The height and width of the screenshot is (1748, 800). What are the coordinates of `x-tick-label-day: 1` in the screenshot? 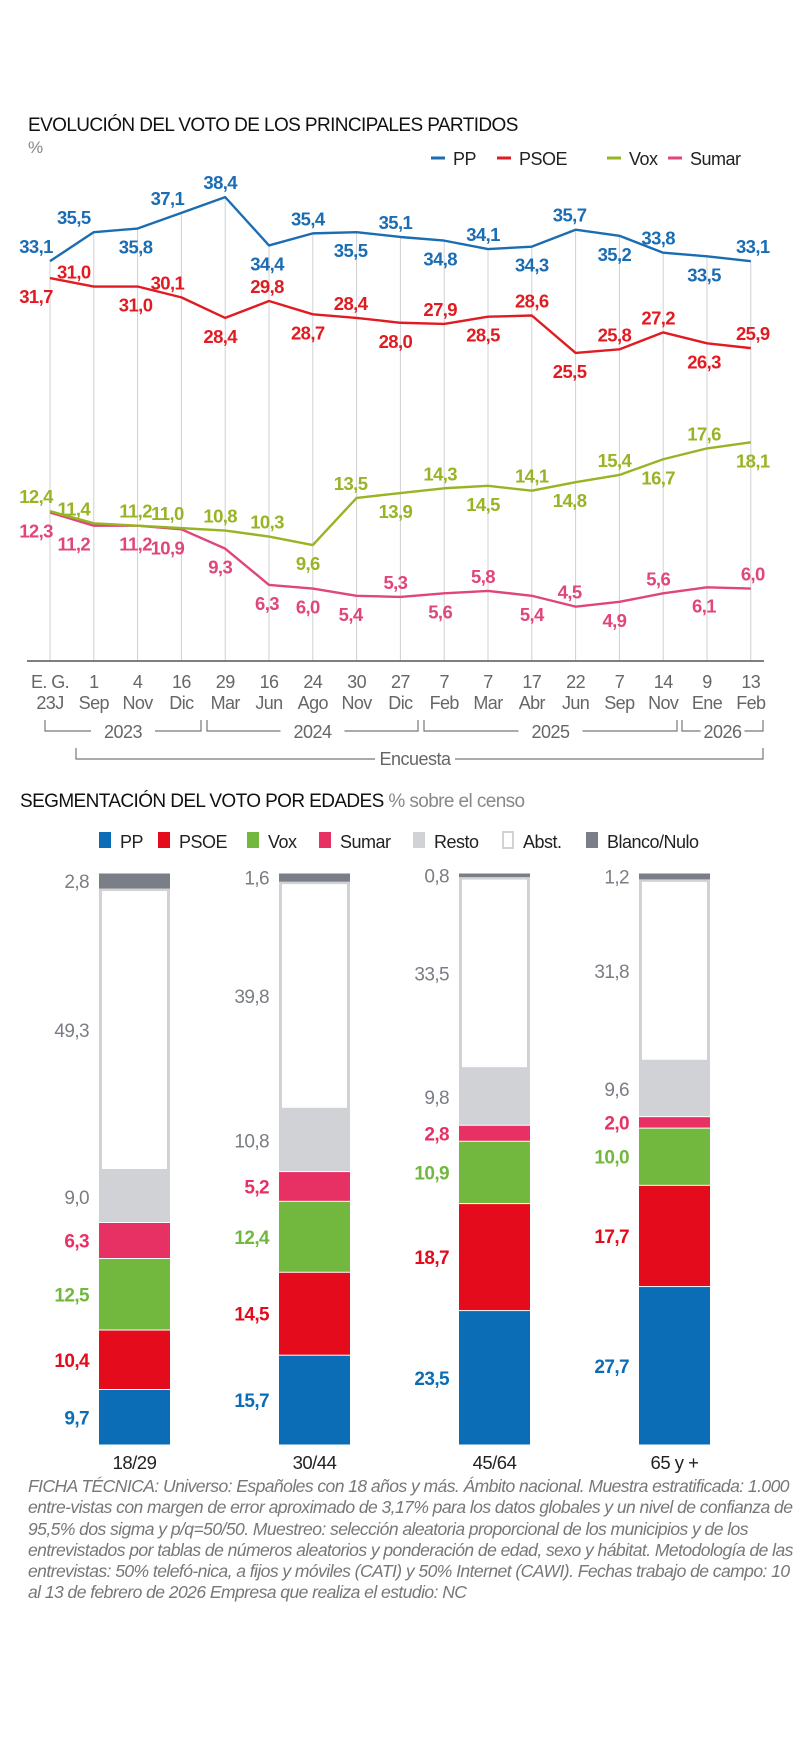 It's located at (94, 682).